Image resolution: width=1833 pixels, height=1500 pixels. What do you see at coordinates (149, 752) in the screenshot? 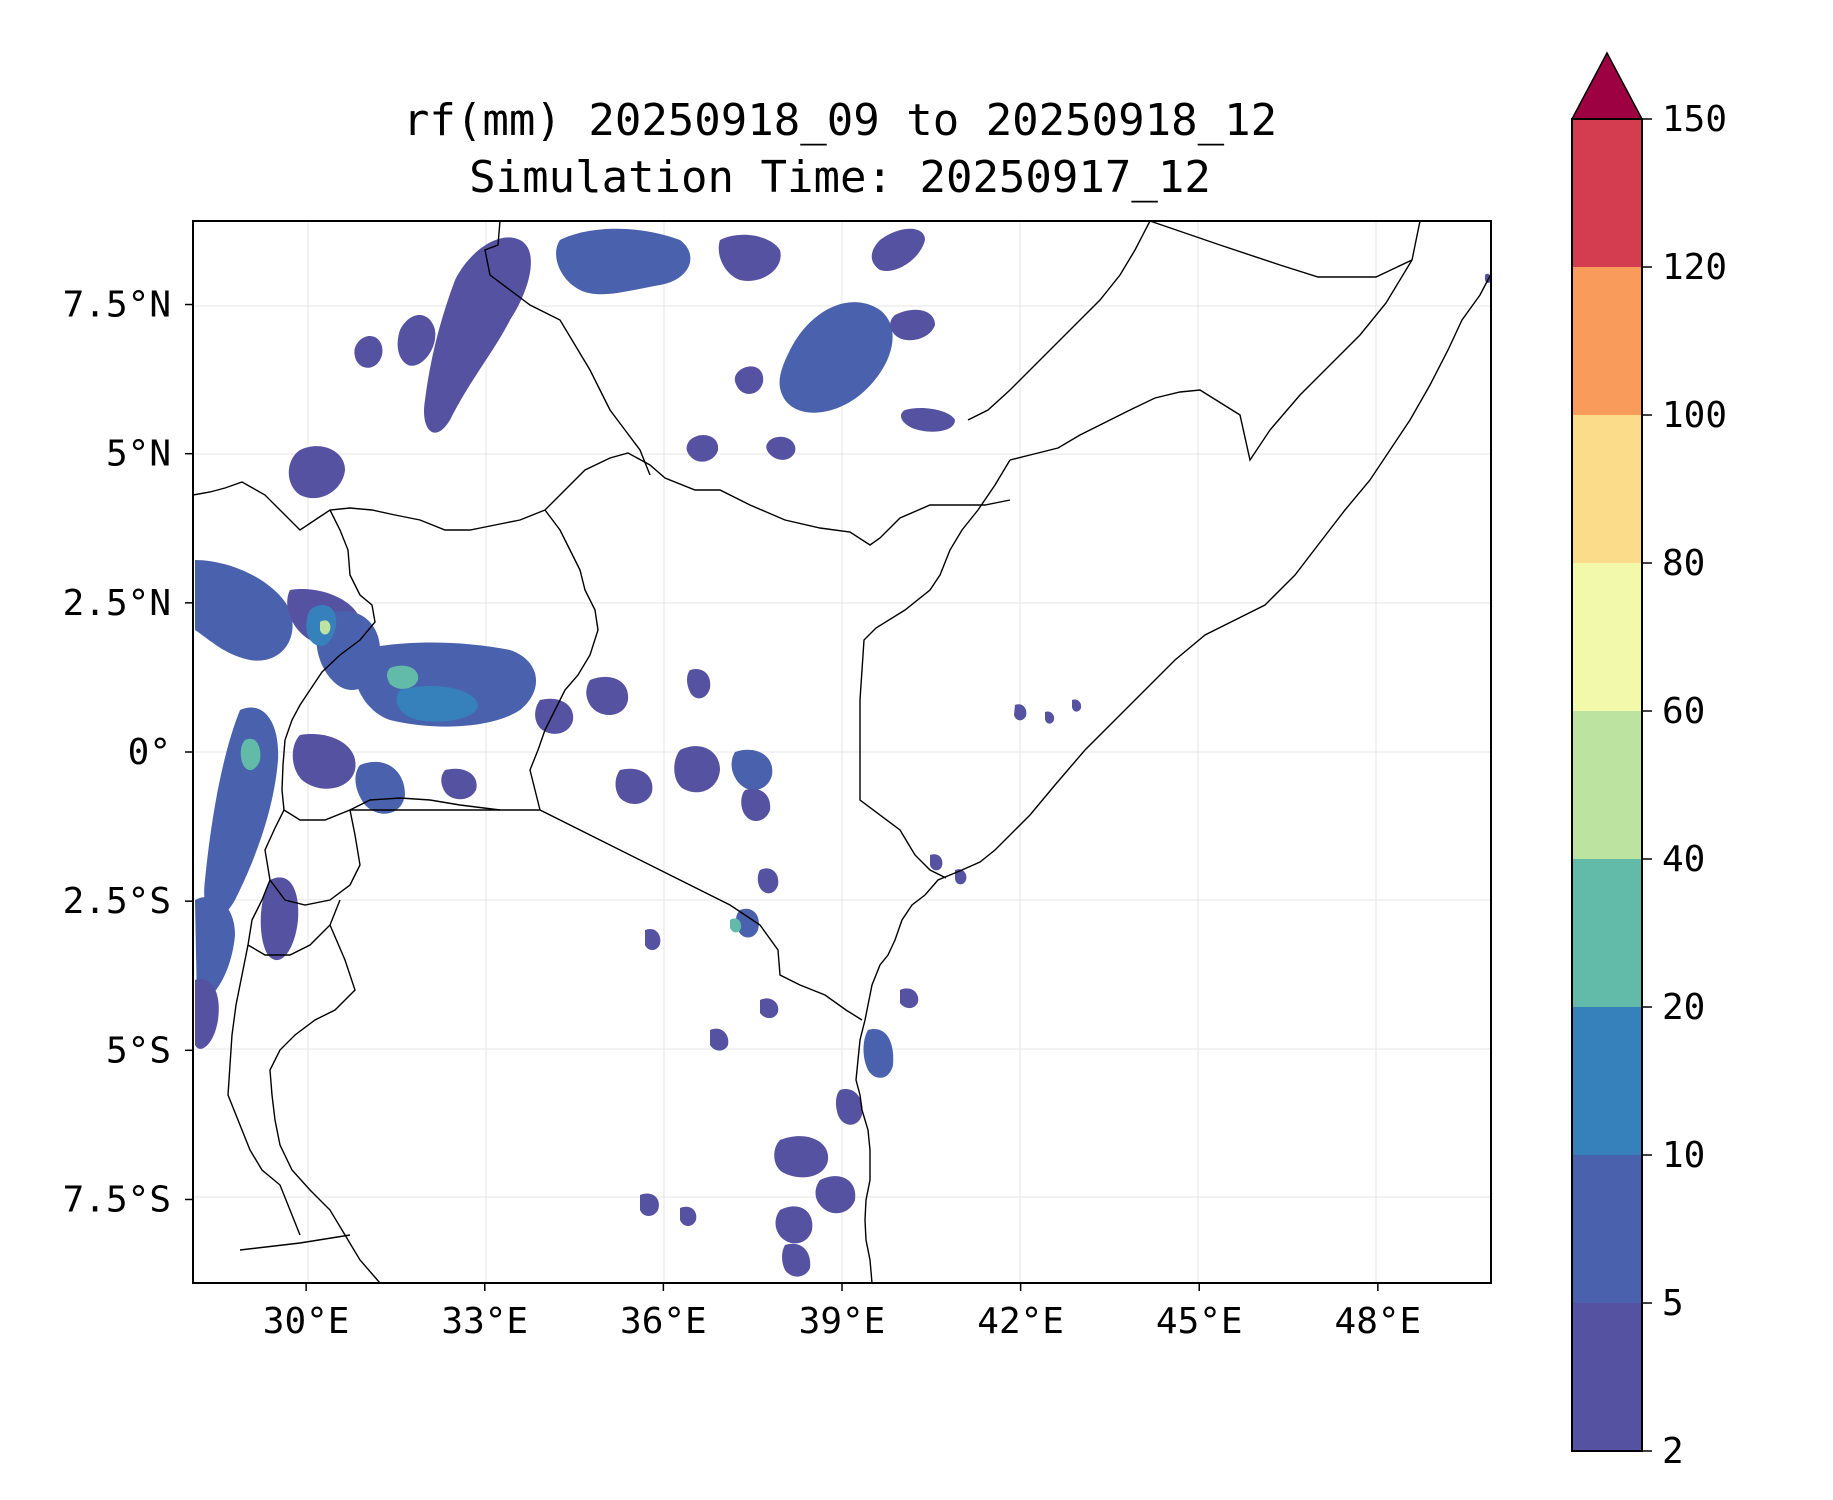
I see `lat-tick-label: 0°` at bounding box center [149, 752].